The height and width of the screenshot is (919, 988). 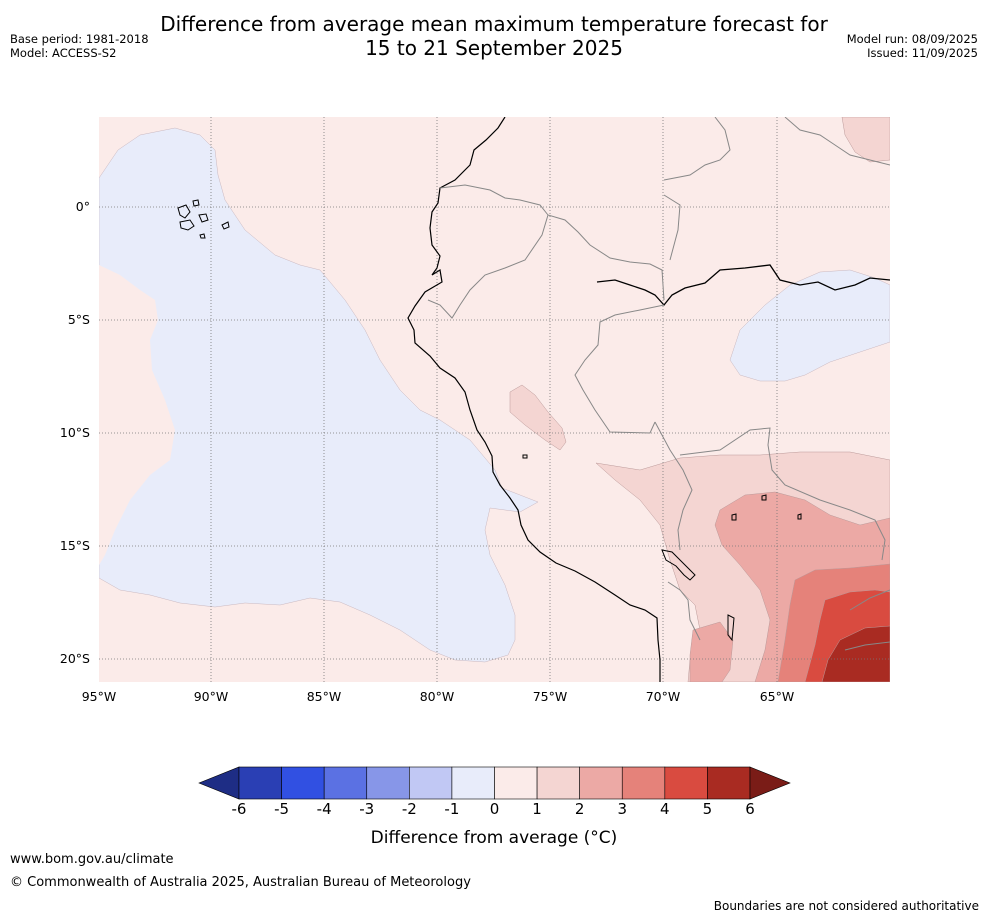 I want to click on lat-label: 0°, so click(x=83, y=206).